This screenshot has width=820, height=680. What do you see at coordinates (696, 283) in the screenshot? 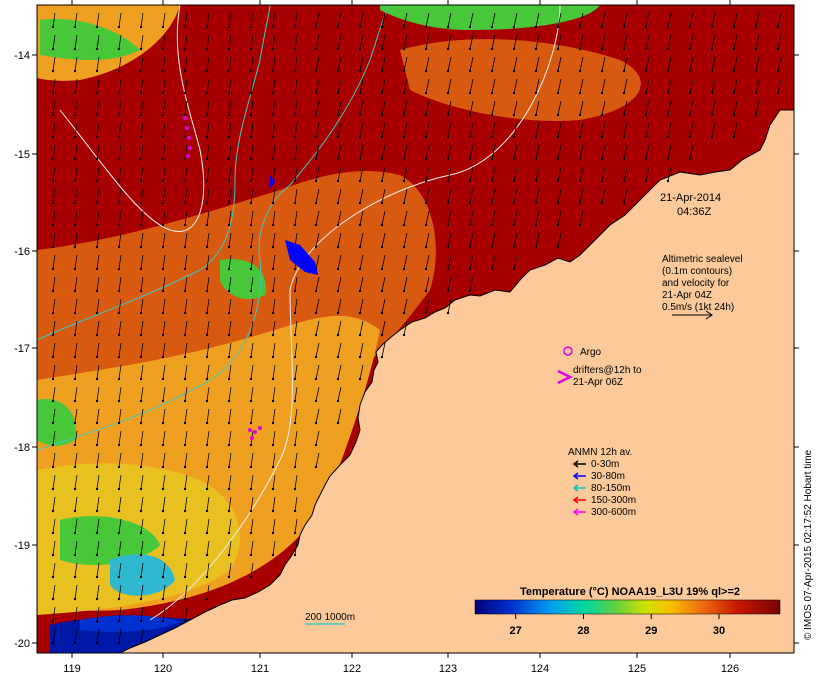
I see `svg-text: and velocity for` at bounding box center [696, 283].